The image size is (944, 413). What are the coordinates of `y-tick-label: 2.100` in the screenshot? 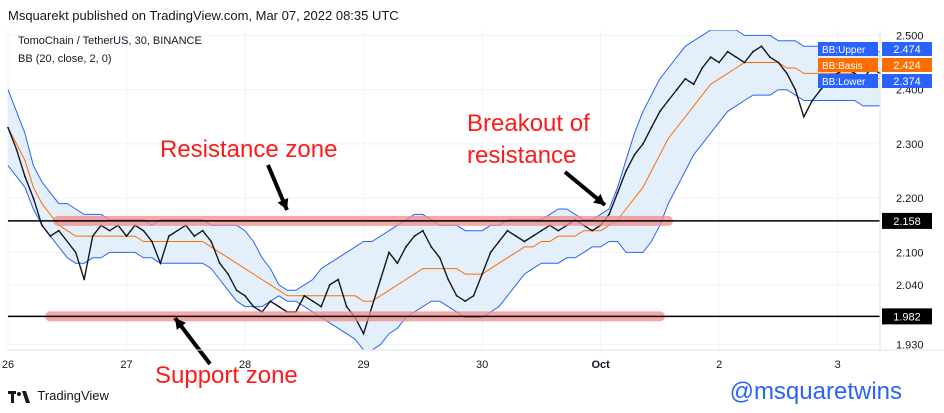 It's located at (910, 253).